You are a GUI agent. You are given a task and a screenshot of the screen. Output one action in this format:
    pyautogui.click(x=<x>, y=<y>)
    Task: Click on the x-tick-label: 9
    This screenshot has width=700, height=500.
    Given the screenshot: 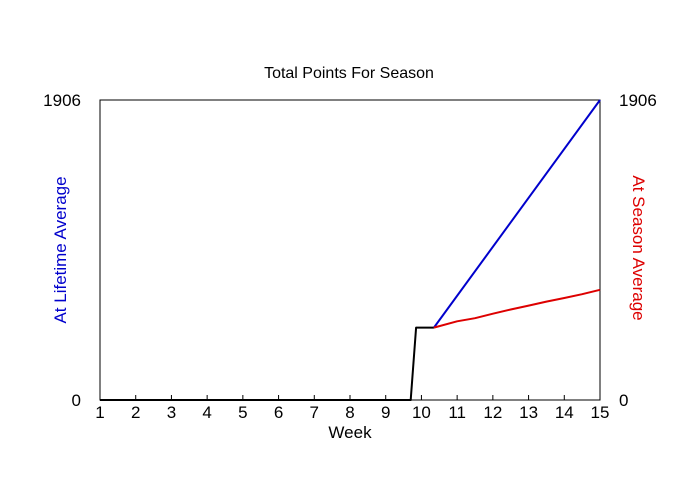 What is the action you would take?
    pyautogui.click(x=385, y=412)
    